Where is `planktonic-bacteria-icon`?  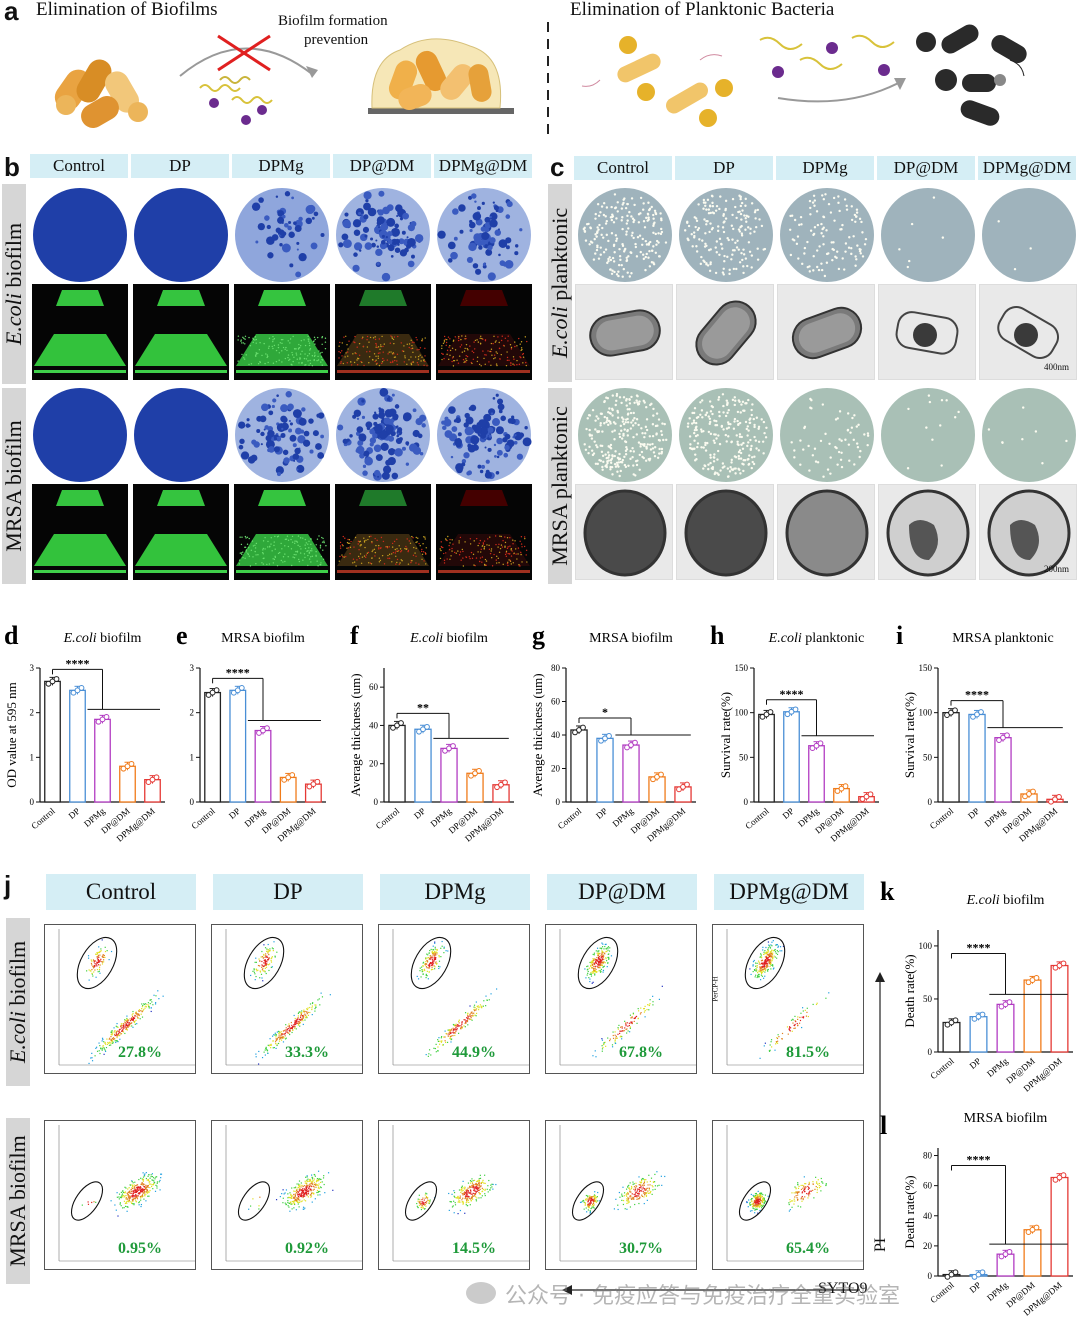
planktonic-bacteria-icon is located at coordinates (738, 80).